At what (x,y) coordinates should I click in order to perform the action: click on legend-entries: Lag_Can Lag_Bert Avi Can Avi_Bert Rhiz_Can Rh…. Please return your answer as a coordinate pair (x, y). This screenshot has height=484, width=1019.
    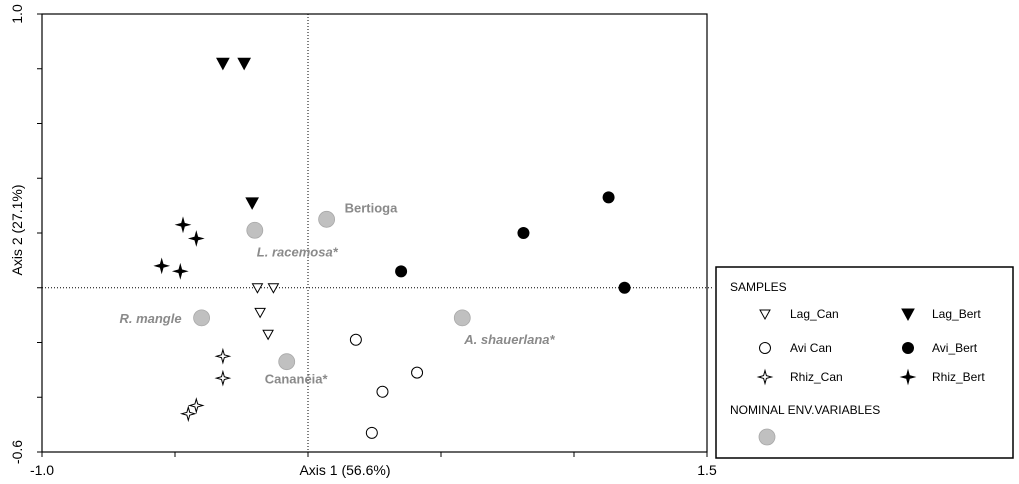
    Looking at the image, I should click on (870, 376).